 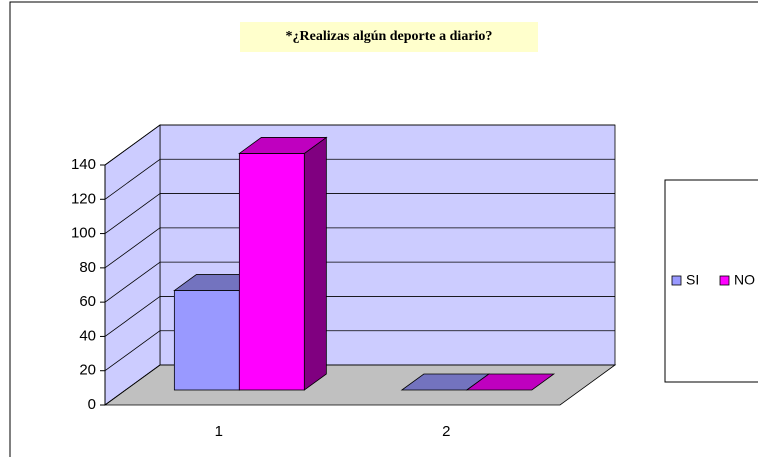 I want to click on title-box, so click(x=389, y=37).